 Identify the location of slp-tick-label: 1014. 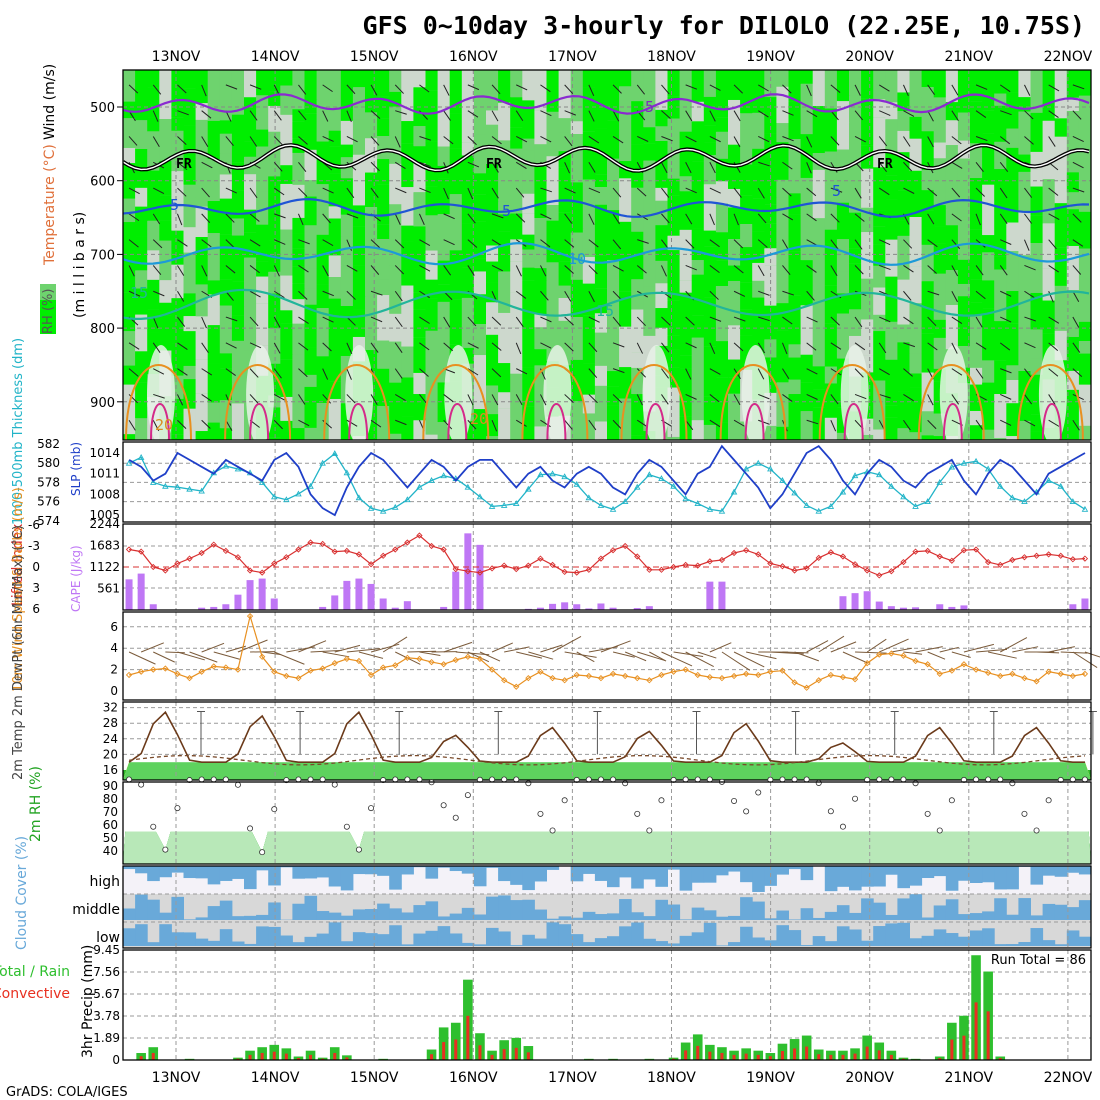
(104, 453).